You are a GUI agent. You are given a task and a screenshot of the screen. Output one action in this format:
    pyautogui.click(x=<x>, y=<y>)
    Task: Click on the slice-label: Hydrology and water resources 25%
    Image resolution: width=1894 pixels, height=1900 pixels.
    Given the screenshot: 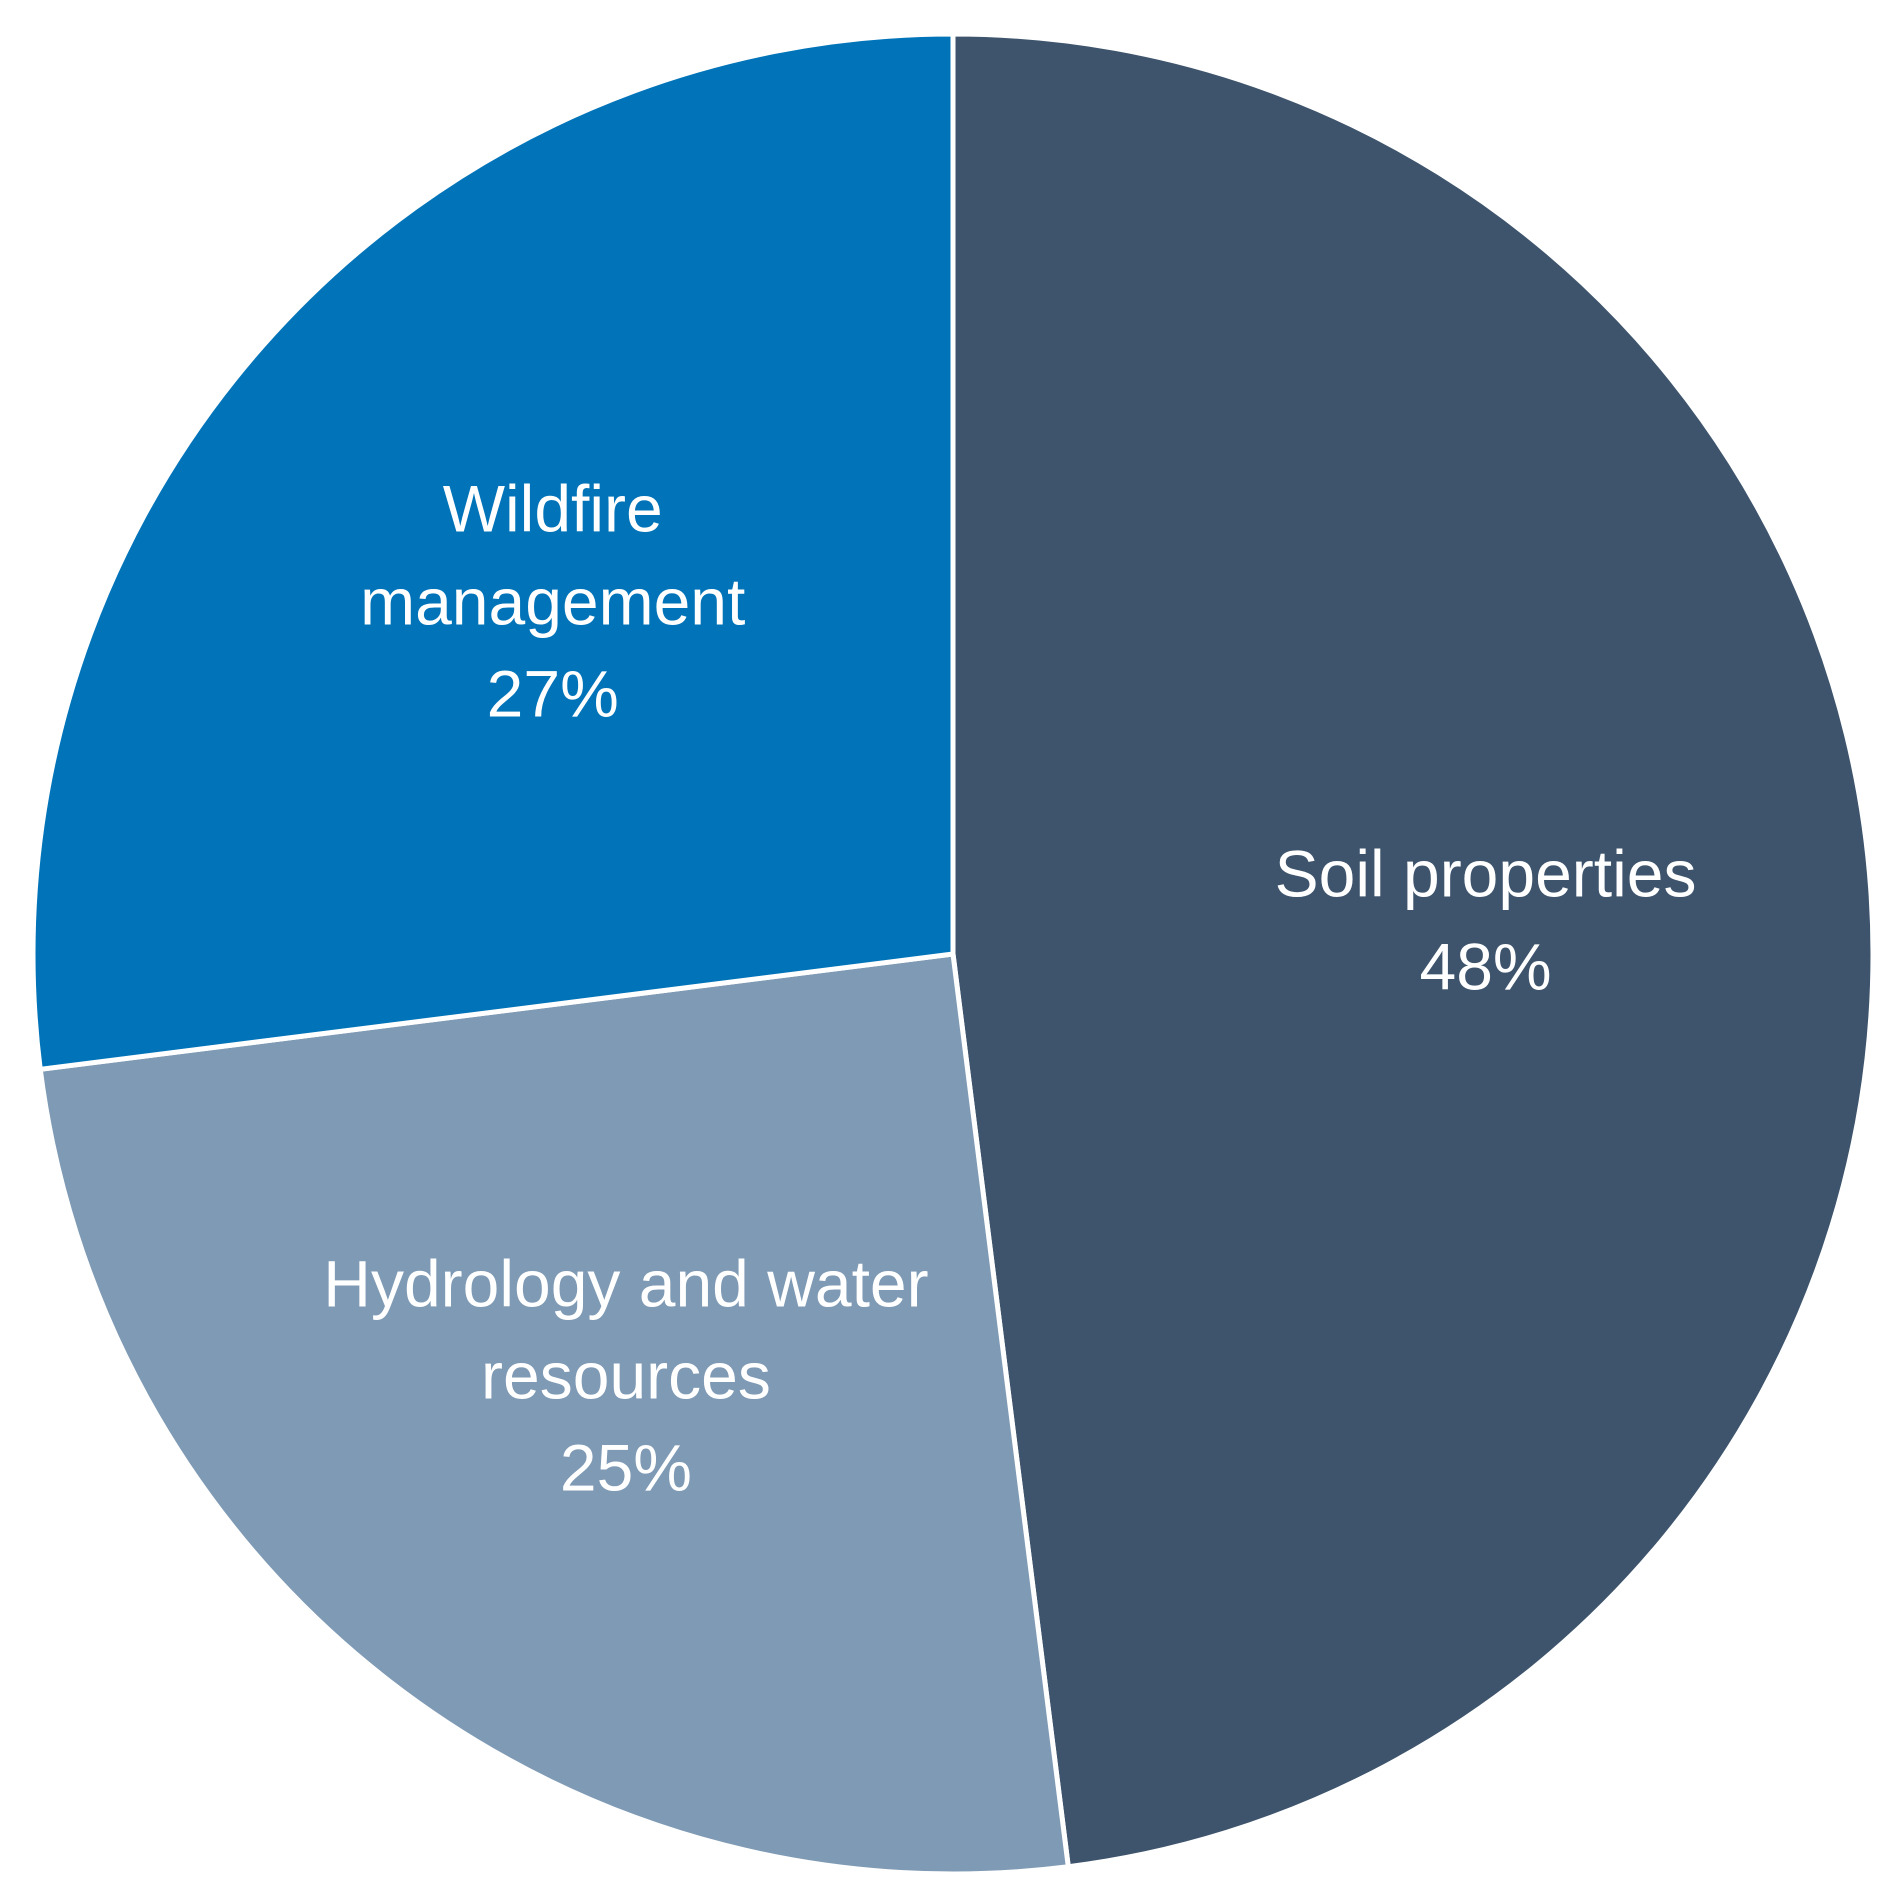 What is the action you would take?
    pyautogui.click(x=626, y=1375)
    